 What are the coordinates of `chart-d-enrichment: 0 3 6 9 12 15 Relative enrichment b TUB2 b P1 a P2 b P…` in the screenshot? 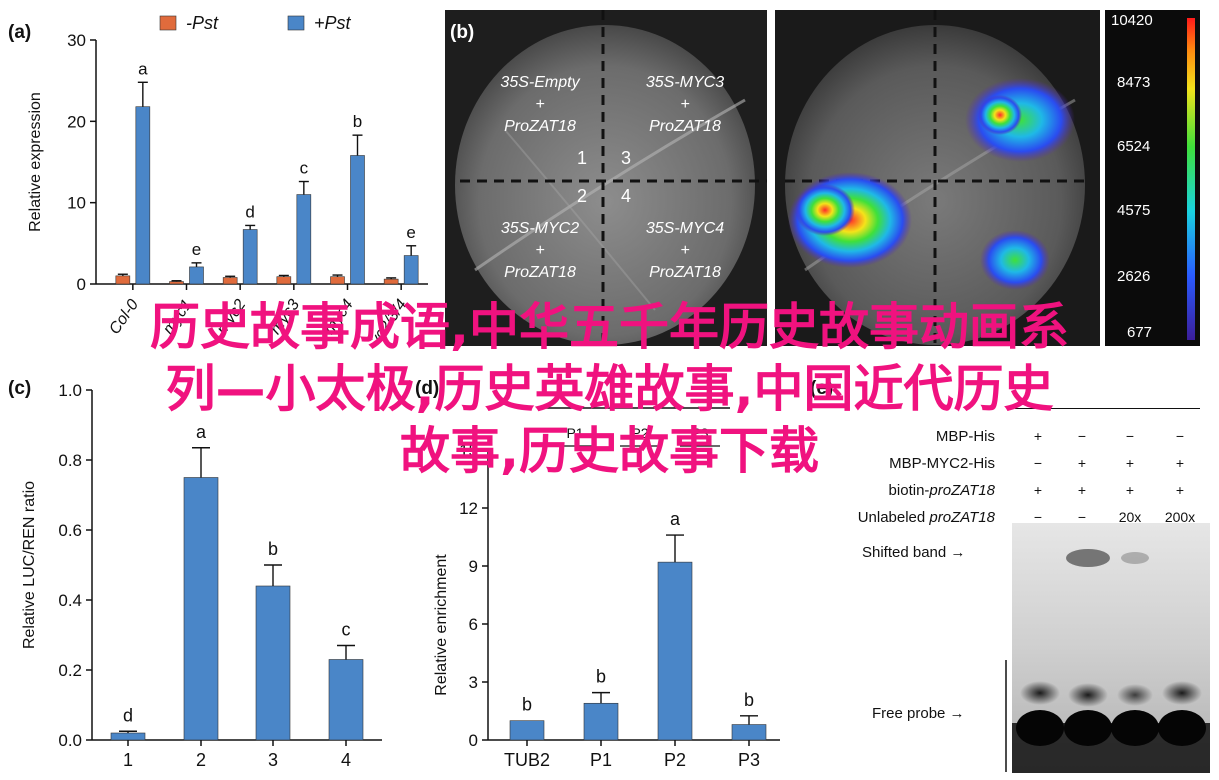 It's located at (606, 588).